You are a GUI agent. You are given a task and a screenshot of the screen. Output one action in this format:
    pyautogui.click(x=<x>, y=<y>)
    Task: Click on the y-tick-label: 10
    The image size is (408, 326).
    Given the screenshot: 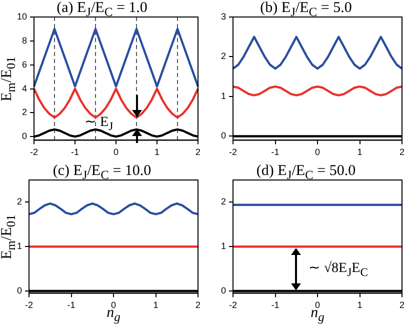 What is the action you would take?
    pyautogui.click(x=22, y=16)
    